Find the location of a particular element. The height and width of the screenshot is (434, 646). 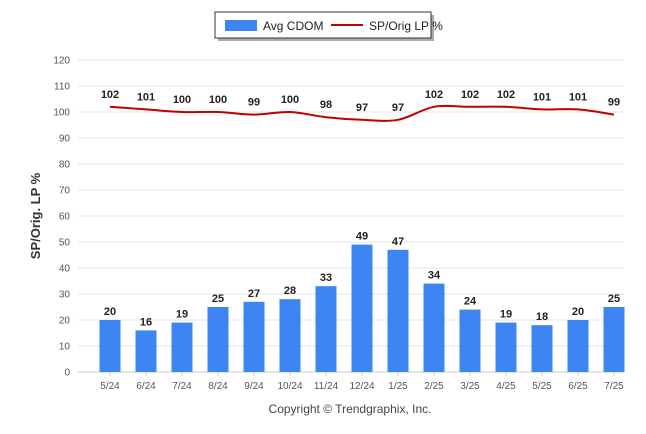

x-tick-label: 4/25 is located at coordinates (506, 386).